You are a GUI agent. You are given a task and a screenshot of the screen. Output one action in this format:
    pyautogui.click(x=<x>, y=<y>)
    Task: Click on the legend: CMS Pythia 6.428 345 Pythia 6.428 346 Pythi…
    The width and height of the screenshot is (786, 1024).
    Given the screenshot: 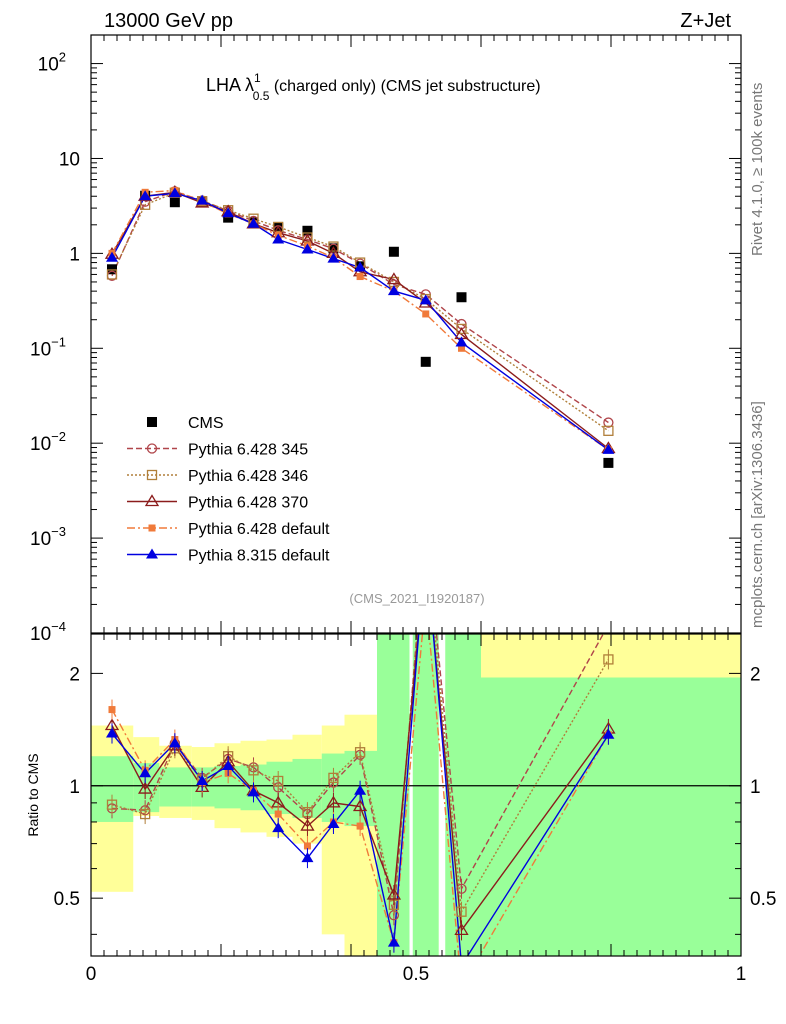 What is the action you would take?
    pyautogui.click(x=228, y=490)
    